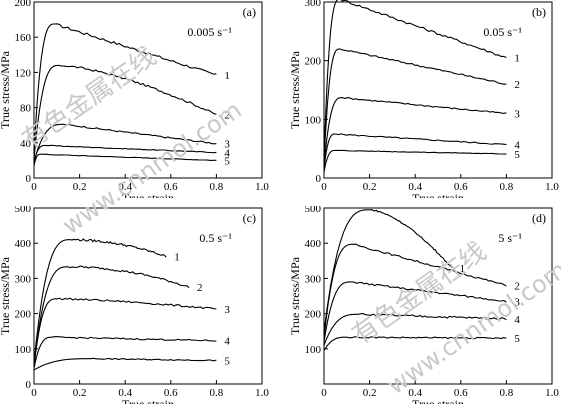  I want to click on strain-rate-annotation: 0.005 s⁻¹, so click(209, 32).